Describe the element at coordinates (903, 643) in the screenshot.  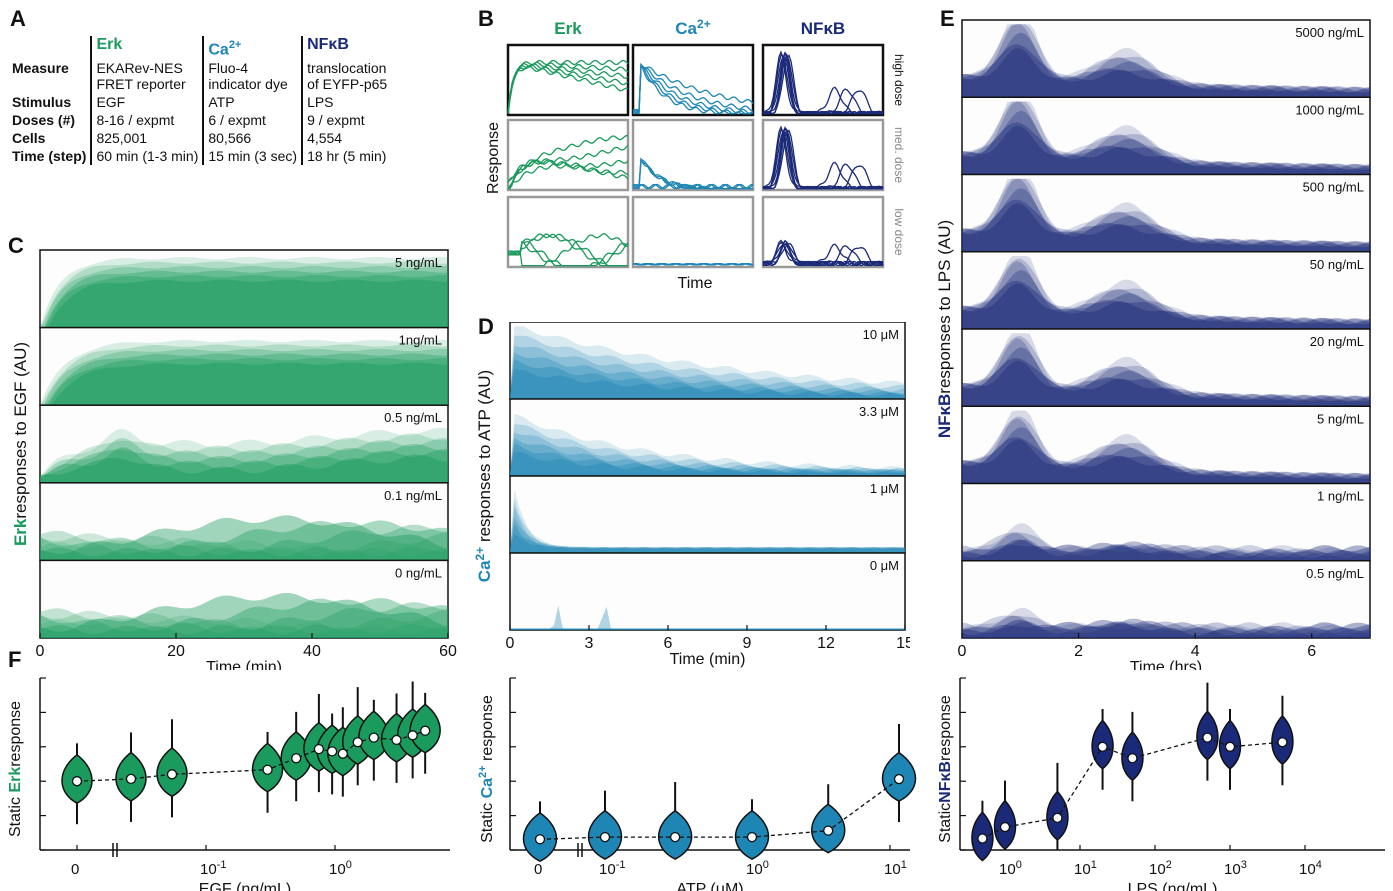
I see `x-tick-label: 15` at that location.